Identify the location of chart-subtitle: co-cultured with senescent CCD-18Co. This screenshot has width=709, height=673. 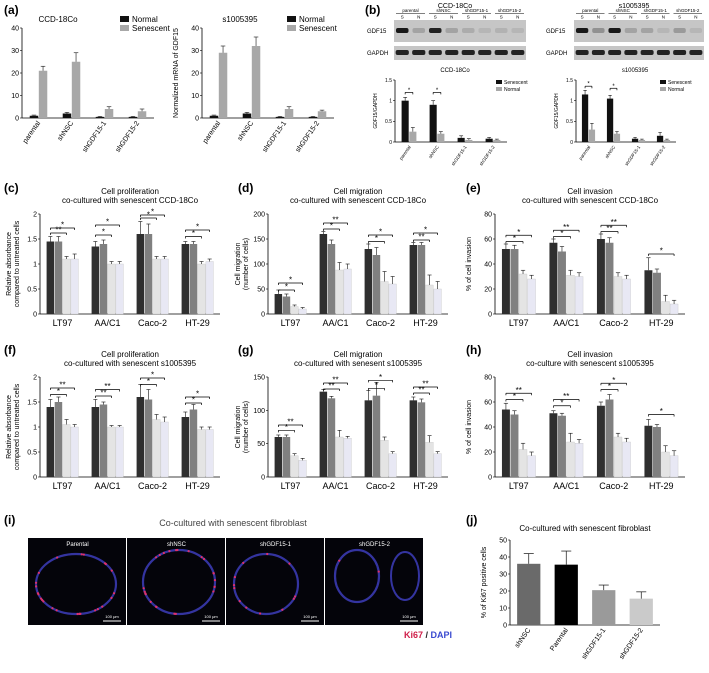
(358, 200).